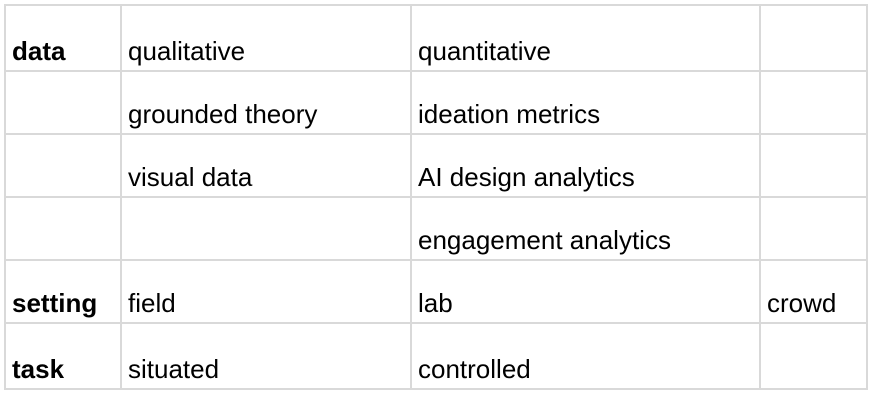 Image resolution: width=870 pixels, height=408 pixels. I want to click on table-cell: quantitative, so click(585, 38).